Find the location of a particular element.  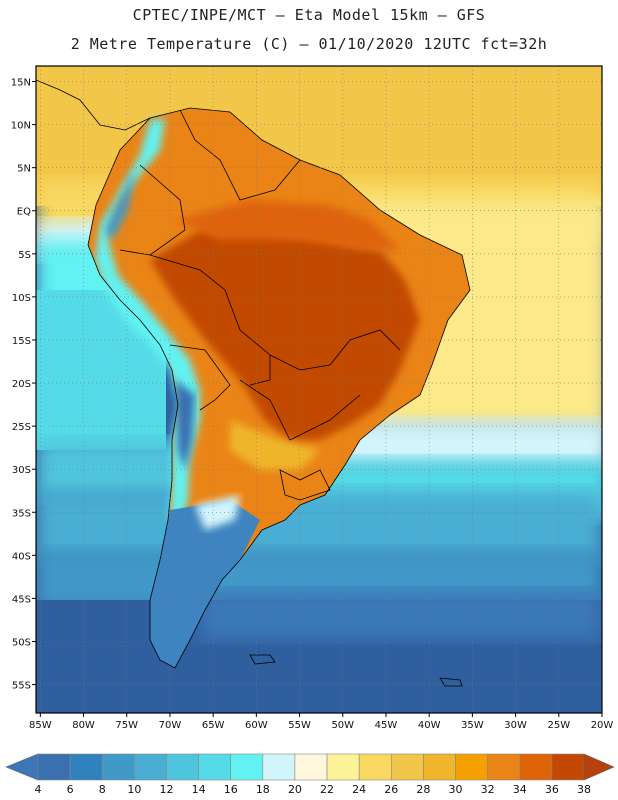

lat-tick-label: 35S is located at coordinates (21, 513).